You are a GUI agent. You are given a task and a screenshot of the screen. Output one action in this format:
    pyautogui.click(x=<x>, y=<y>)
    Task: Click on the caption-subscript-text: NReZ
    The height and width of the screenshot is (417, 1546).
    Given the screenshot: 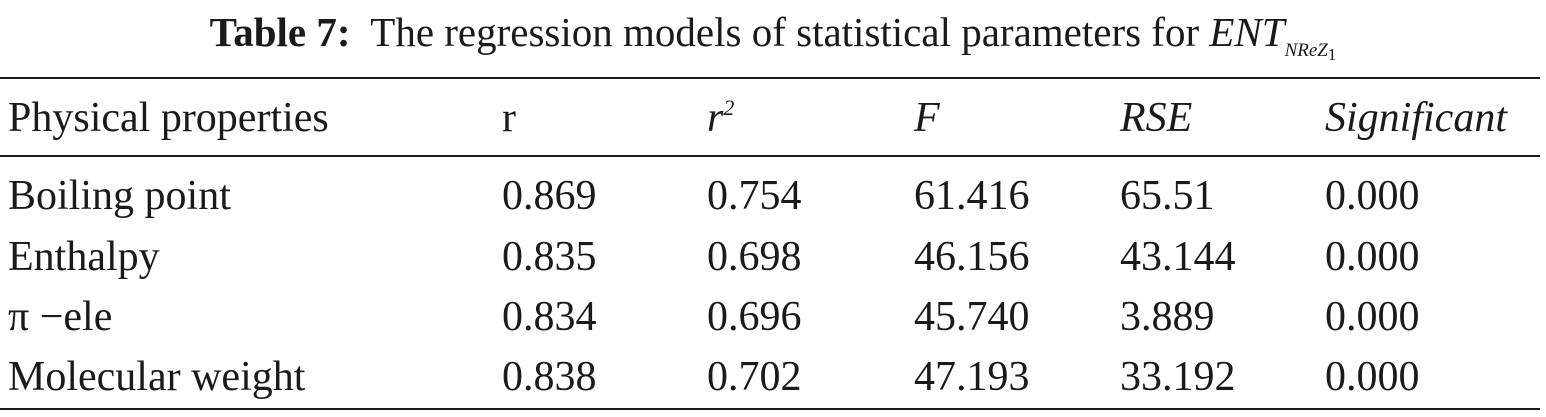 What is the action you would take?
    pyautogui.click(x=1306, y=50)
    